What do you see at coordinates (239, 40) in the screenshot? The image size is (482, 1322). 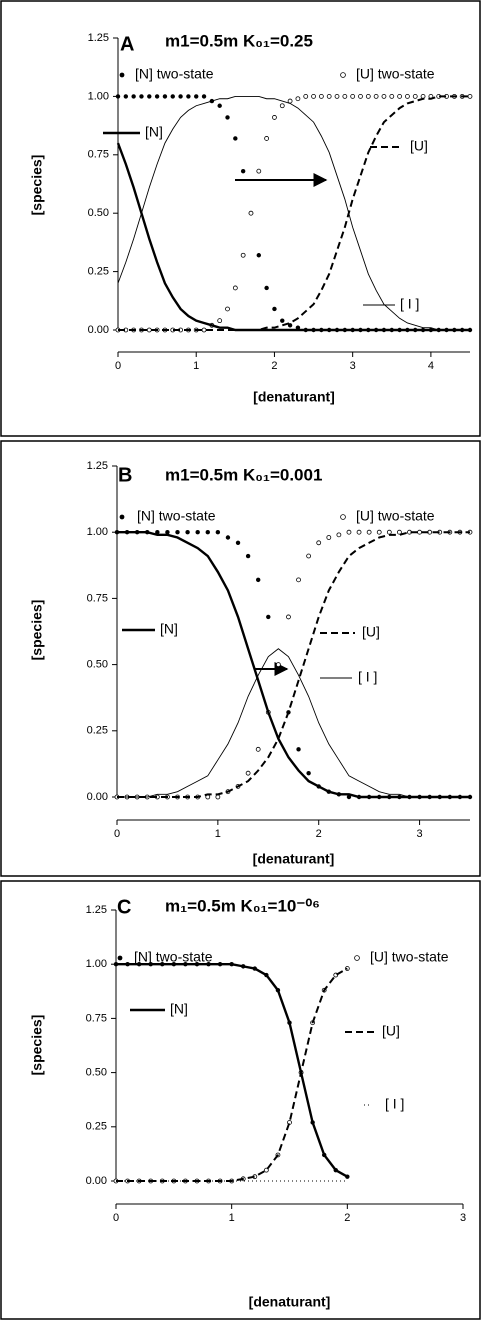 I see `chart-title: m1=0.5m K₀₁=0.25` at bounding box center [239, 40].